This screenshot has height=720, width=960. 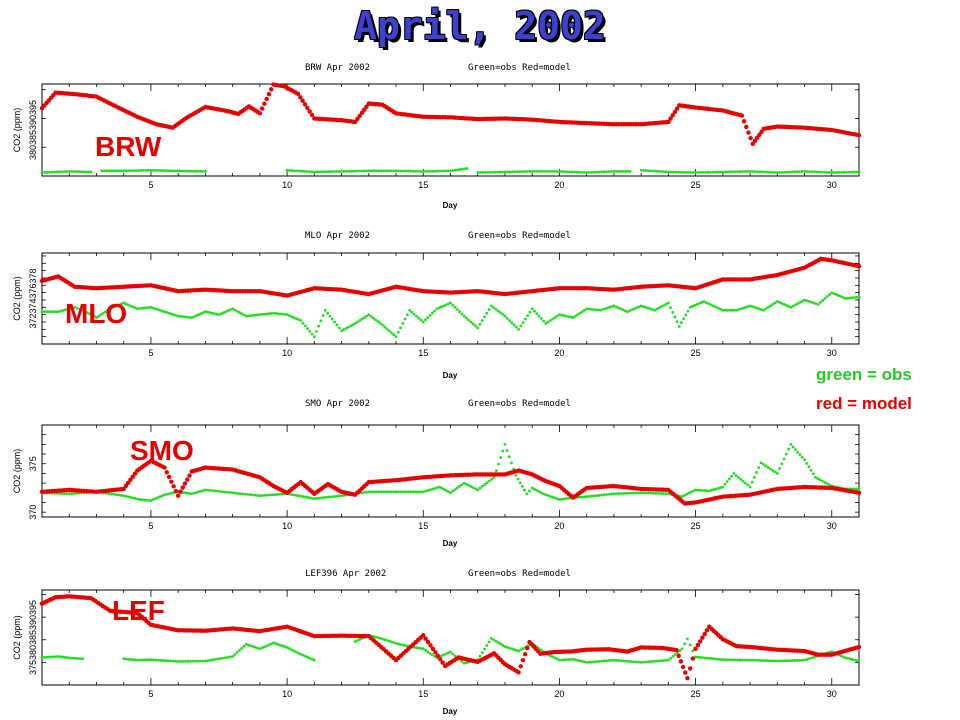 What do you see at coordinates (287, 185) in the screenshot?
I see `x-tick-label: 10` at bounding box center [287, 185].